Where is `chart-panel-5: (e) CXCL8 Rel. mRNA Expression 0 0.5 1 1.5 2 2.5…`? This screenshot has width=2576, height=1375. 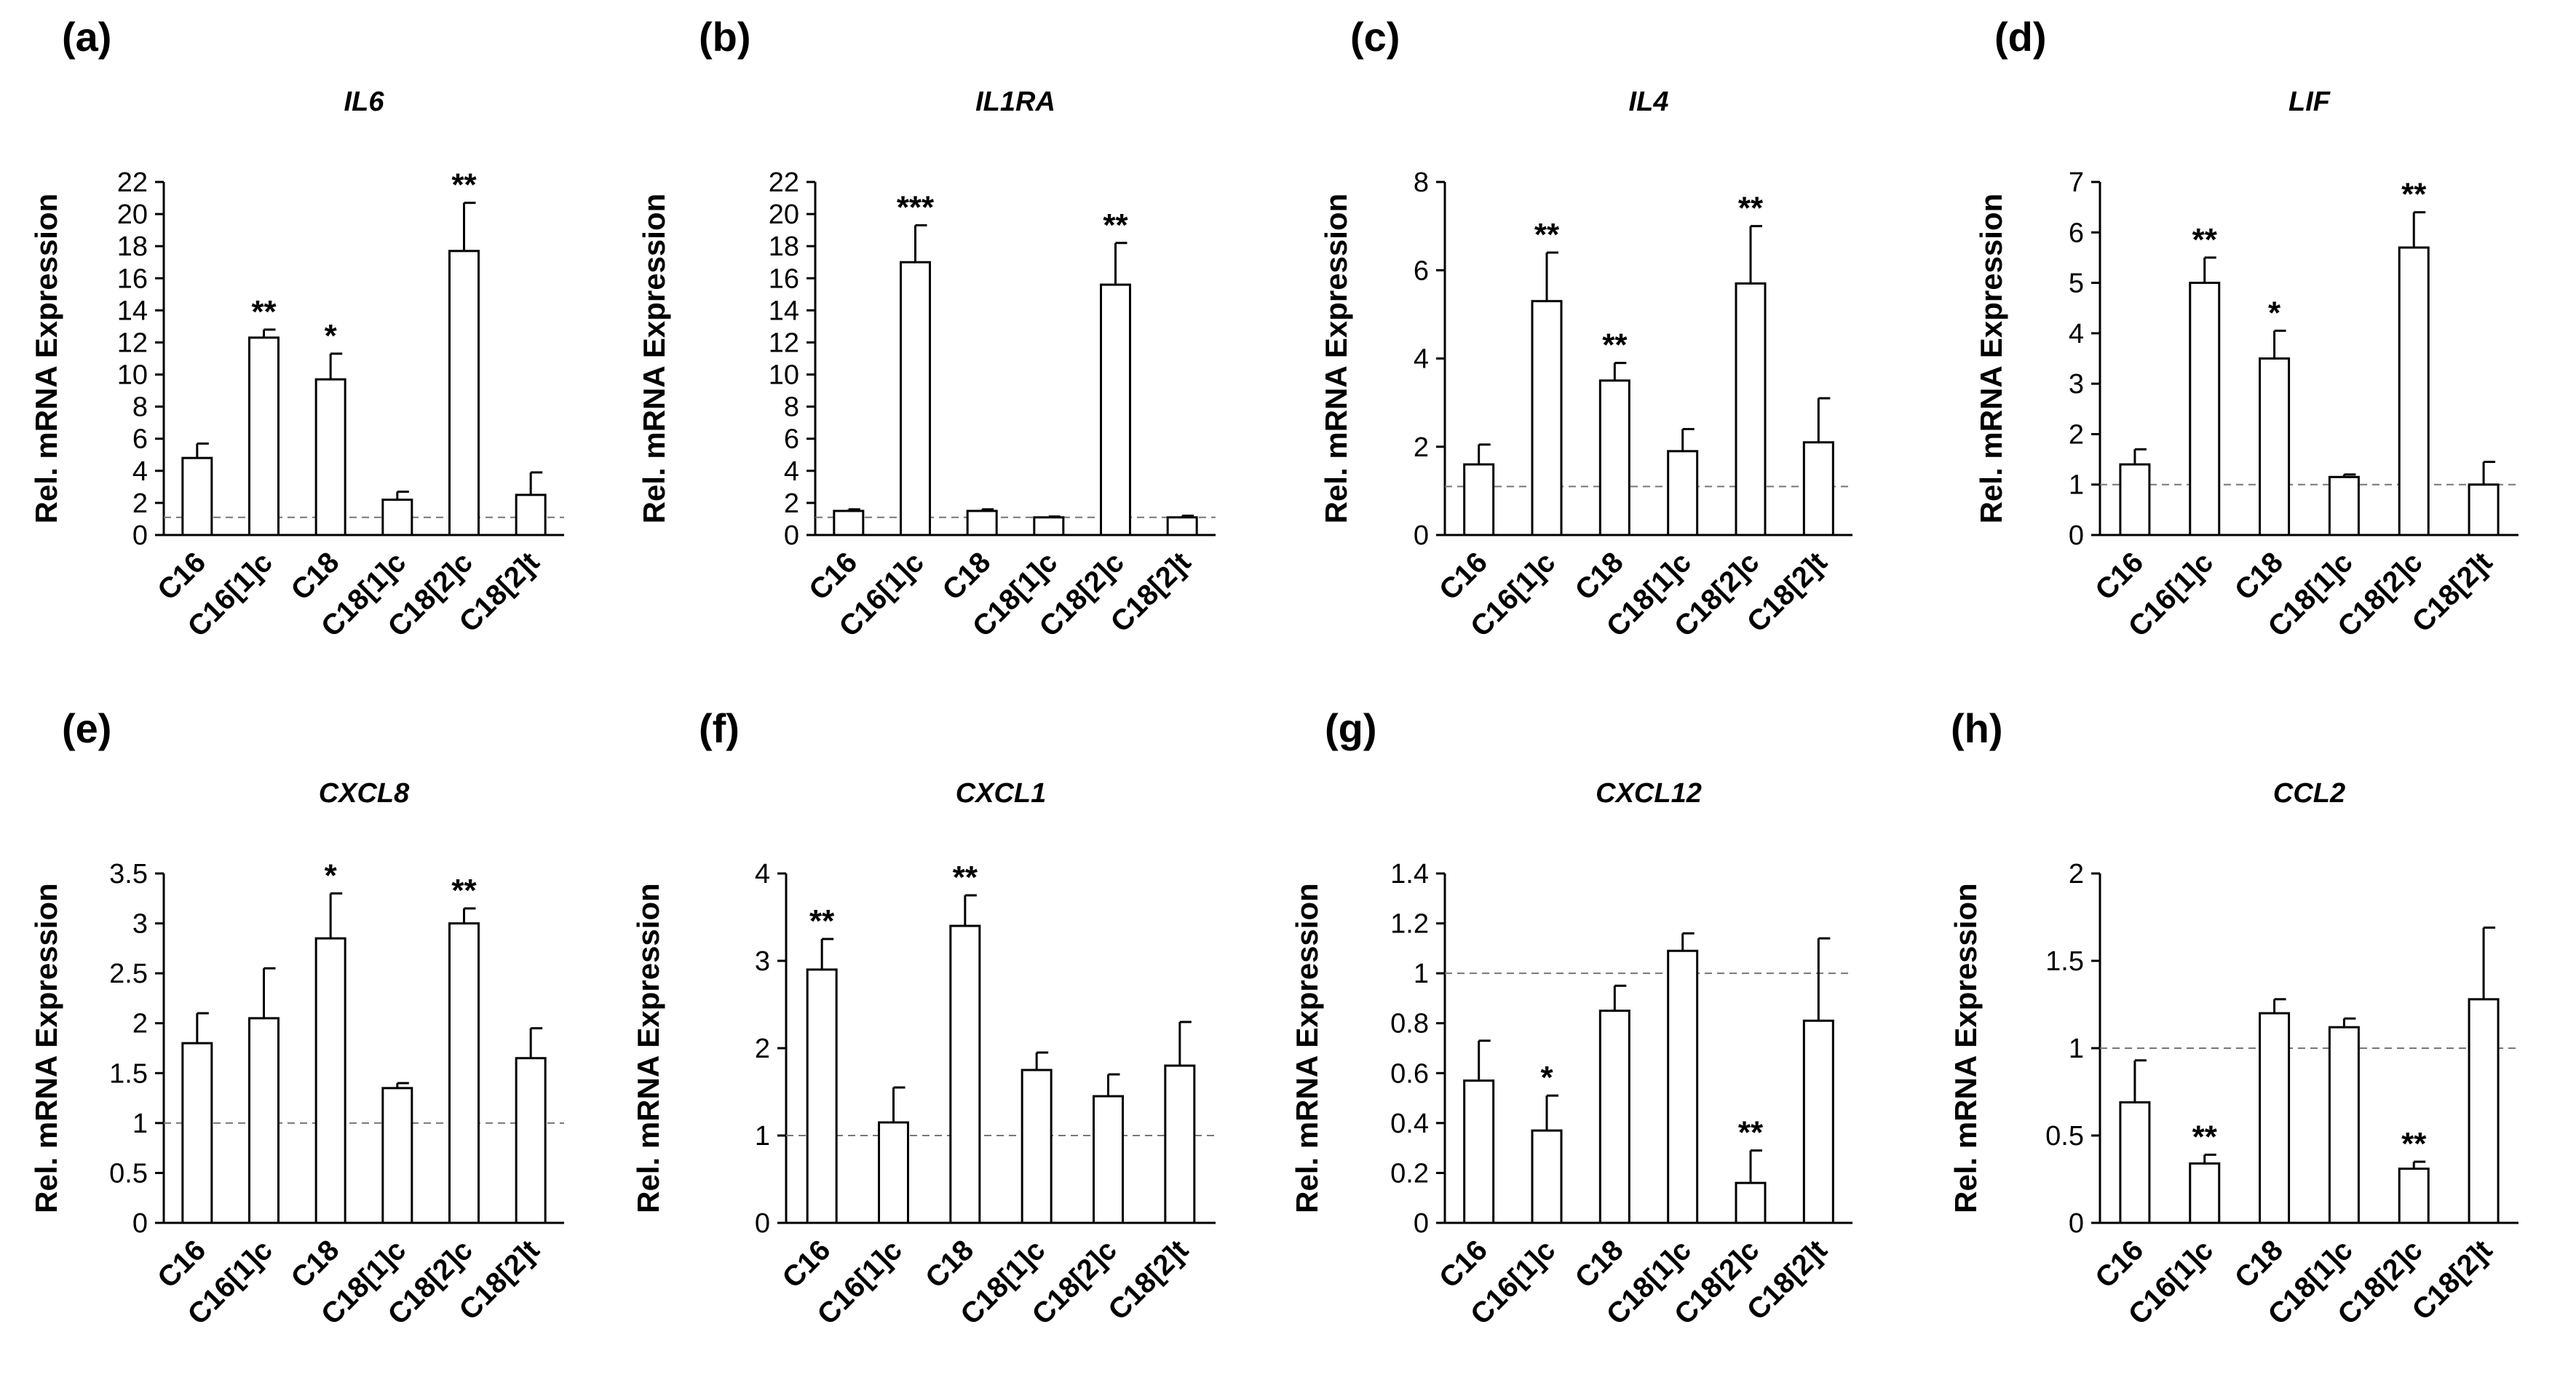
chart-panel-5: (e) CXCL8 Rel. mRNA Expression 0 0.5 1 1.5 2 2.5… is located at coordinates (296, 1018).